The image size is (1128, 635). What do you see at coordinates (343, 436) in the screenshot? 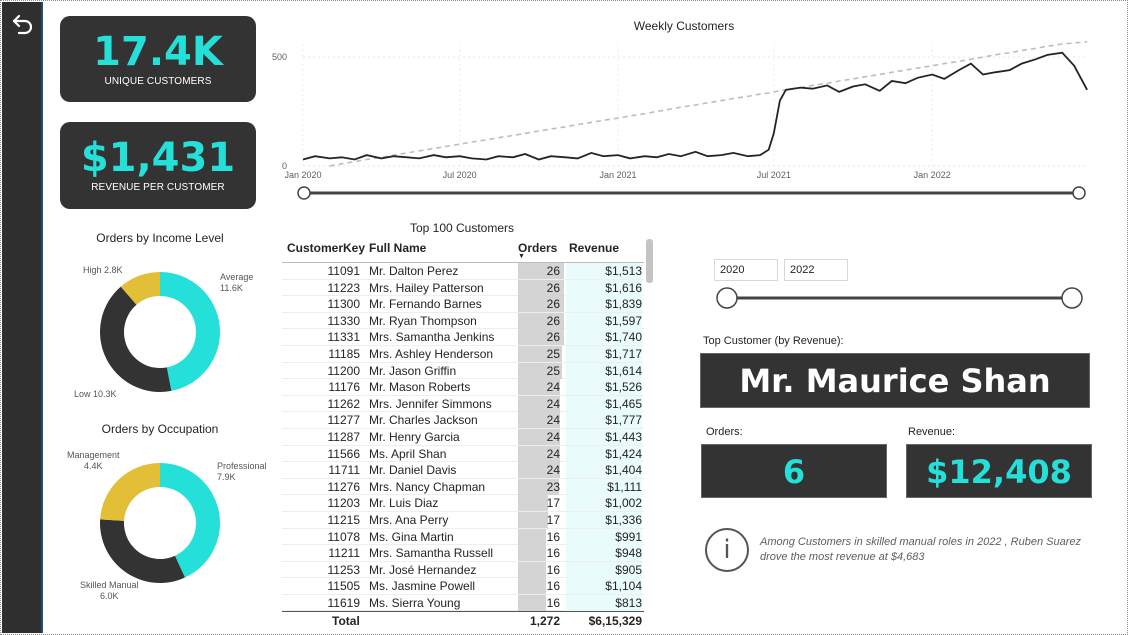
I see `cell-customer-key: 11287` at bounding box center [343, 436].